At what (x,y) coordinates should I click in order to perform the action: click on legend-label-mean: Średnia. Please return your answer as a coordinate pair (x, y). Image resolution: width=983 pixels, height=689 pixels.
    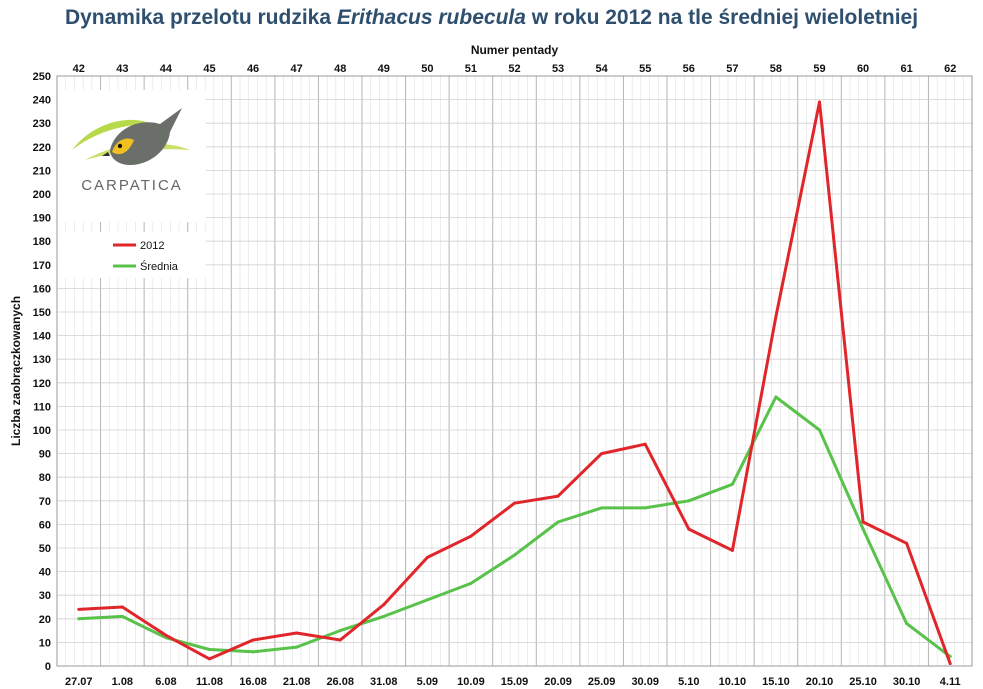
    Looking at the image, I should click on (159, 266).